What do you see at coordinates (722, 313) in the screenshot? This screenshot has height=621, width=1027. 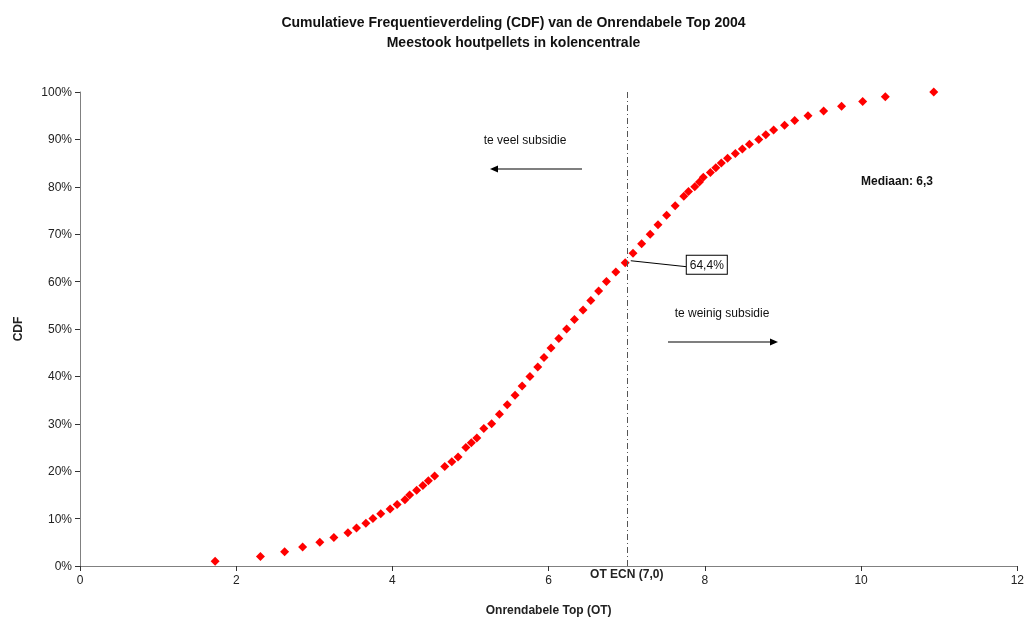 I see `annotation: te weinig subsidie` at bounding box center [722, 313].